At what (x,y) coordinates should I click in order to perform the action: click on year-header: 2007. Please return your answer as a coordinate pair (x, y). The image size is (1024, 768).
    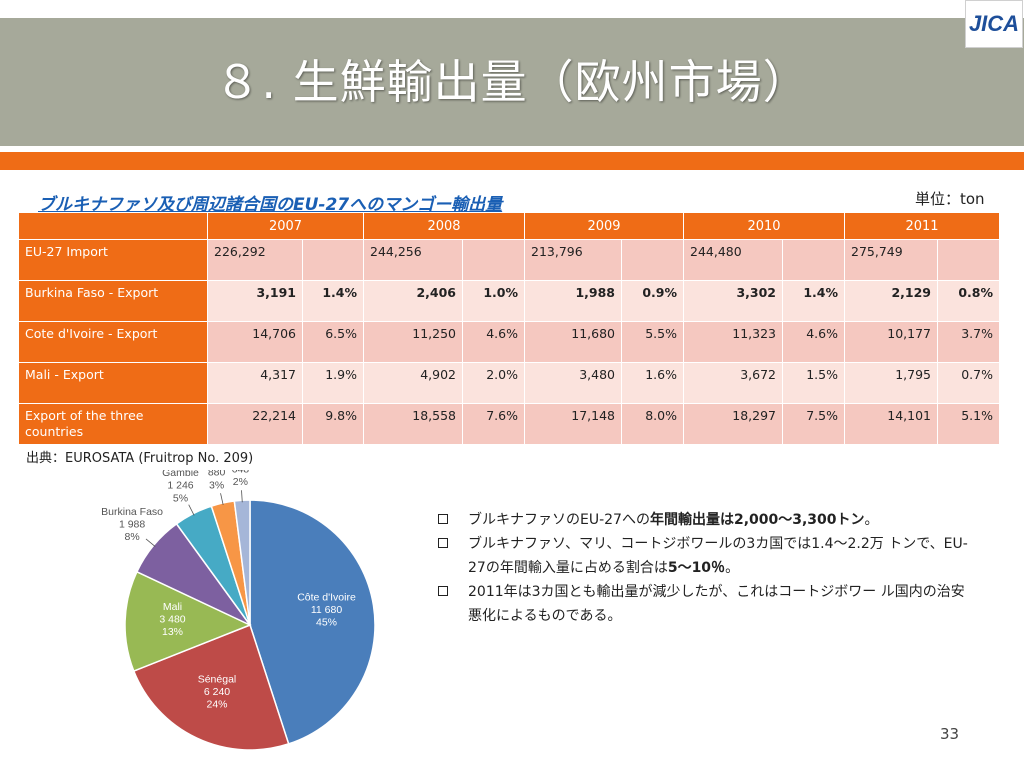
    Looking at the image, I should click on (285, 226).